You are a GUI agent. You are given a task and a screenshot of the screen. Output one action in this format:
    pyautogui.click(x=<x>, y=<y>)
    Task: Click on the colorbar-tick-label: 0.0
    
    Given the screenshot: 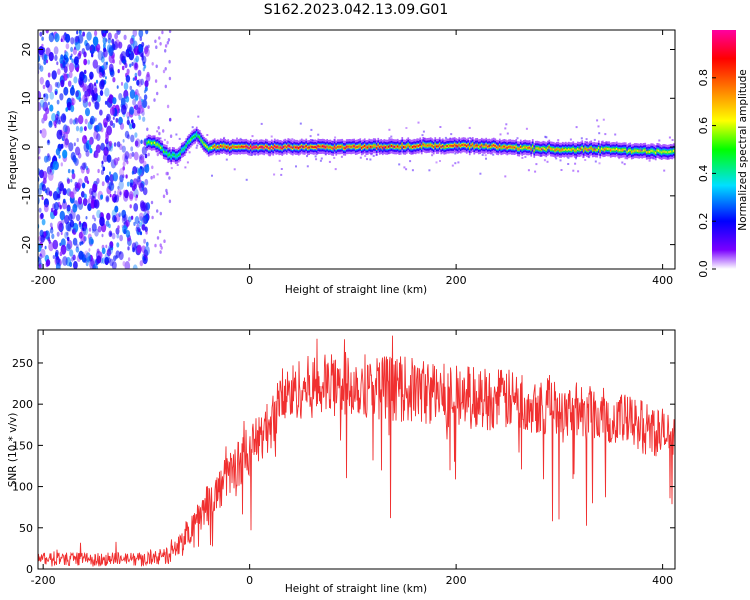 What is the action you would take?
    pyautogui.click(x=703, y=269)
    